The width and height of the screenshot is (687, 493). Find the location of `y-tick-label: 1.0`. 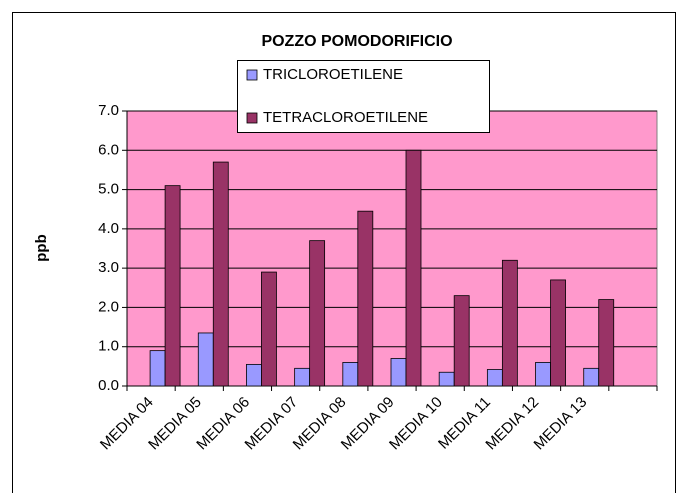

y-tick-label: 1.0 is located at coordinates (108, 346).